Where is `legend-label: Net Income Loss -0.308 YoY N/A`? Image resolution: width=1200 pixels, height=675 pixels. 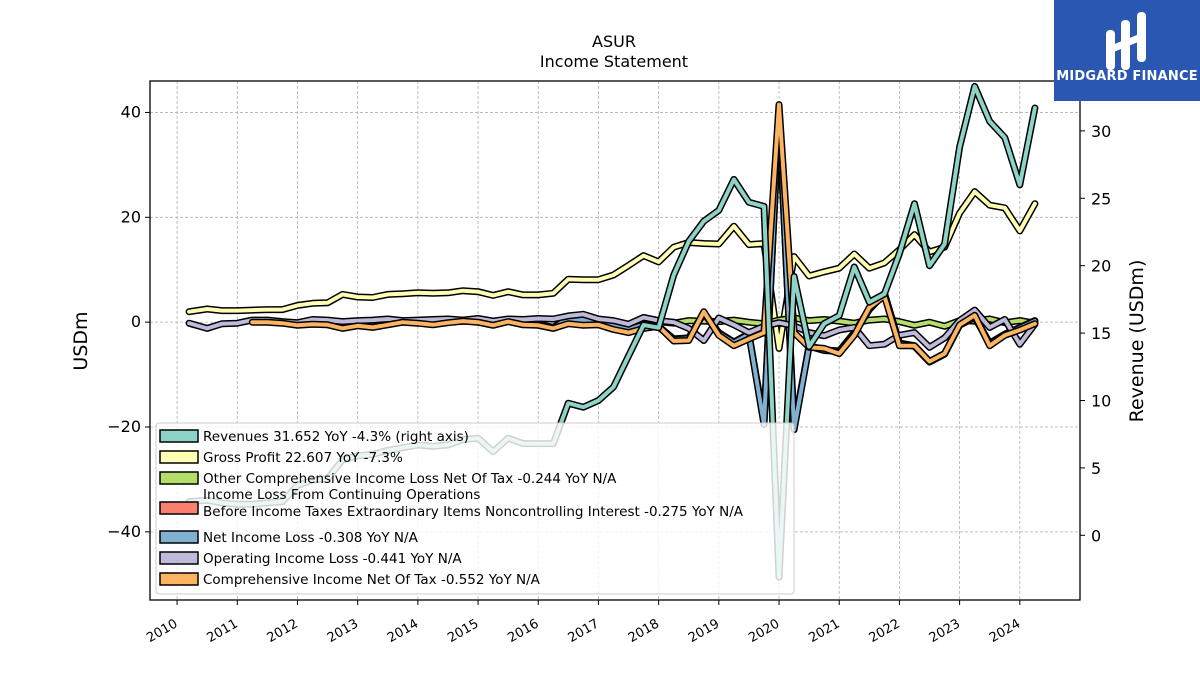
legend-label: Net Income Loss -0.308 YoY N/A is located at coordinates (311, 538).